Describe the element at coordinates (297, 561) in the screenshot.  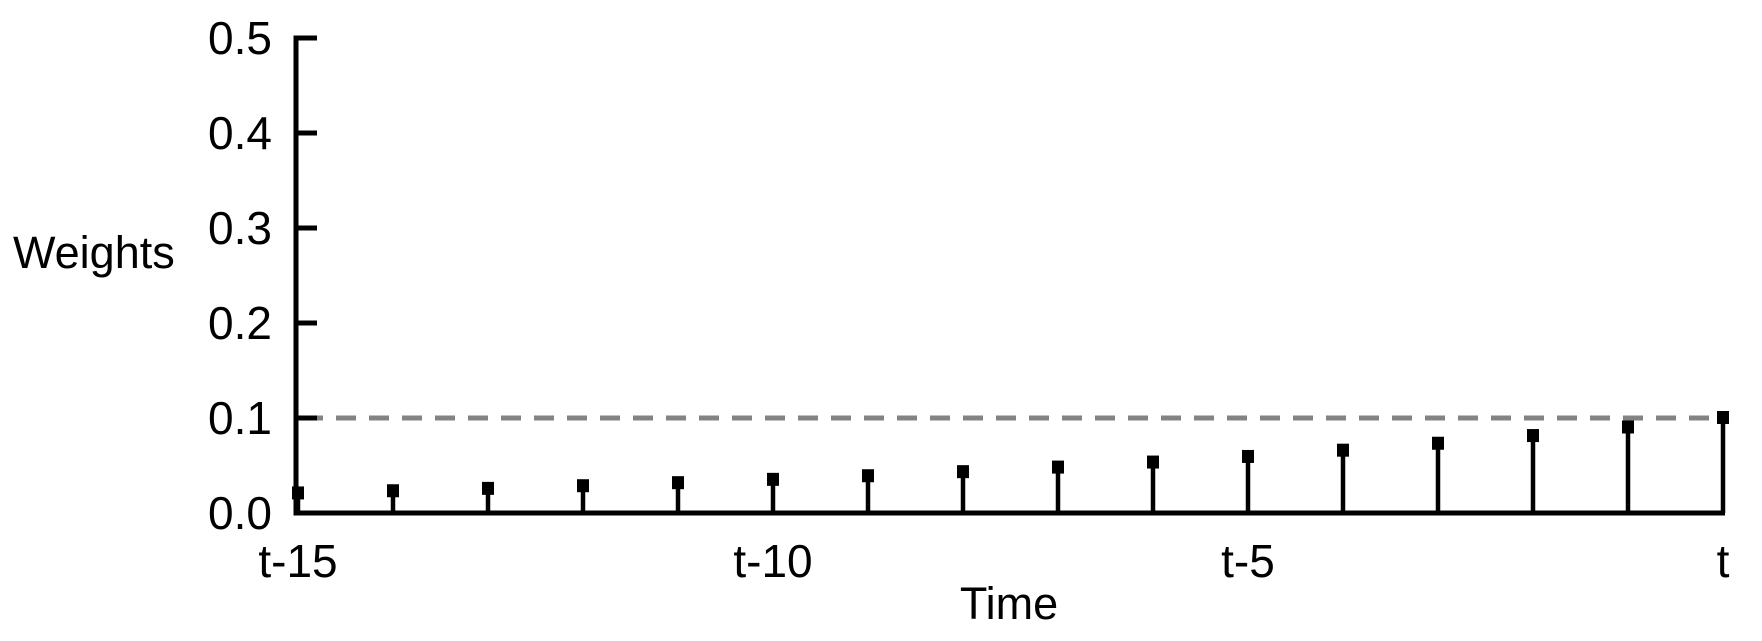
I see `x-tick-label: t-15` at that location.